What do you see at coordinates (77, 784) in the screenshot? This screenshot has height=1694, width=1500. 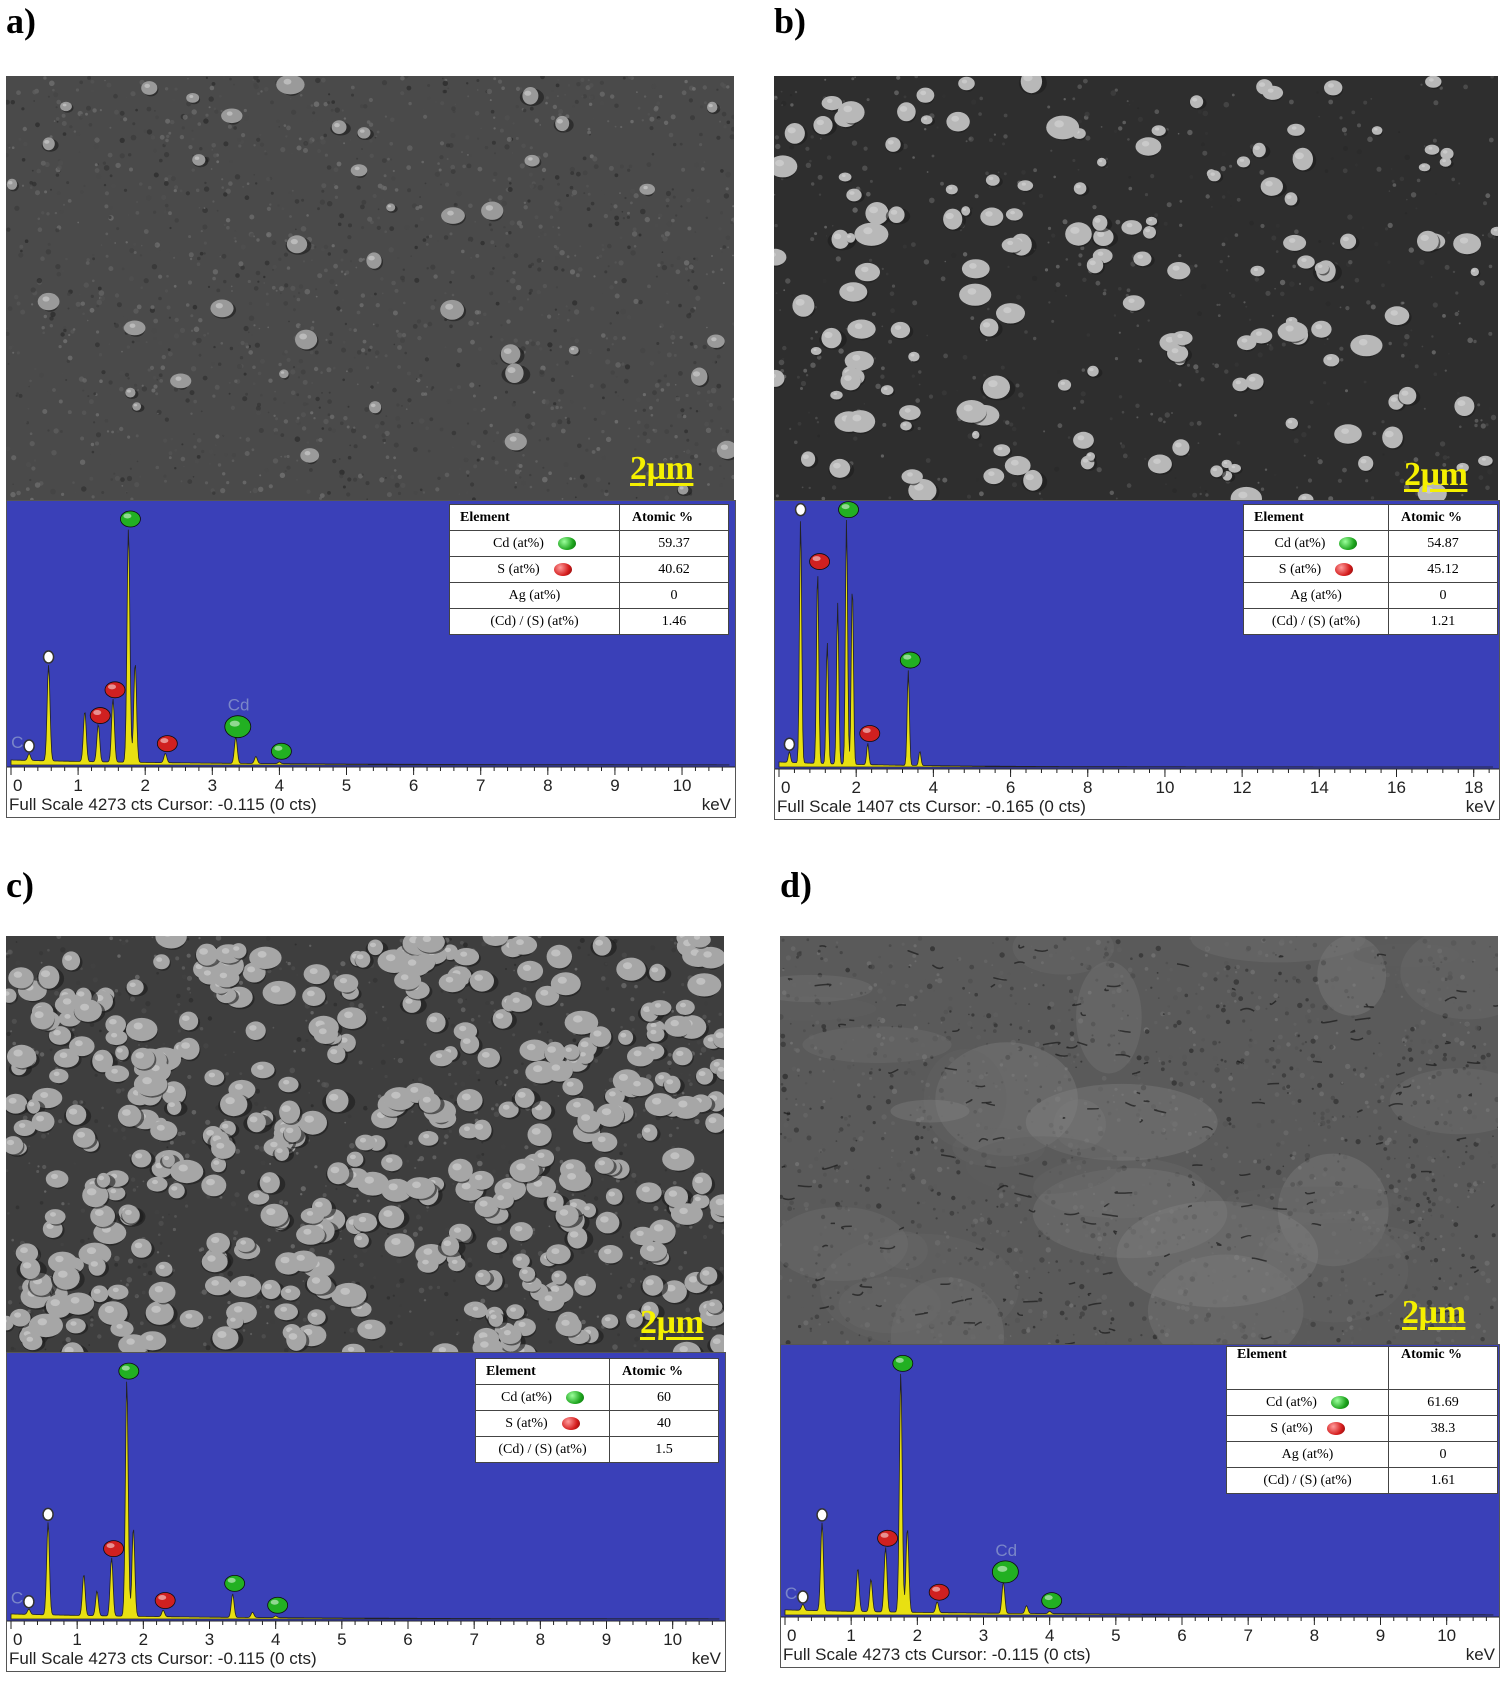 I see `x-tick-label: 1` at bounding box center [77, 784].